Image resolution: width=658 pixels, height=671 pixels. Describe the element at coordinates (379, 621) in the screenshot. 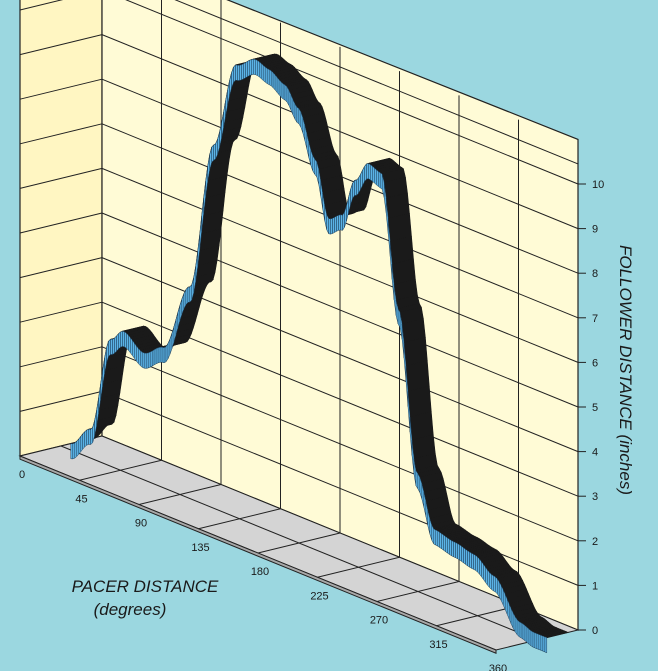

I see `x-tick-label: 270` at that location.